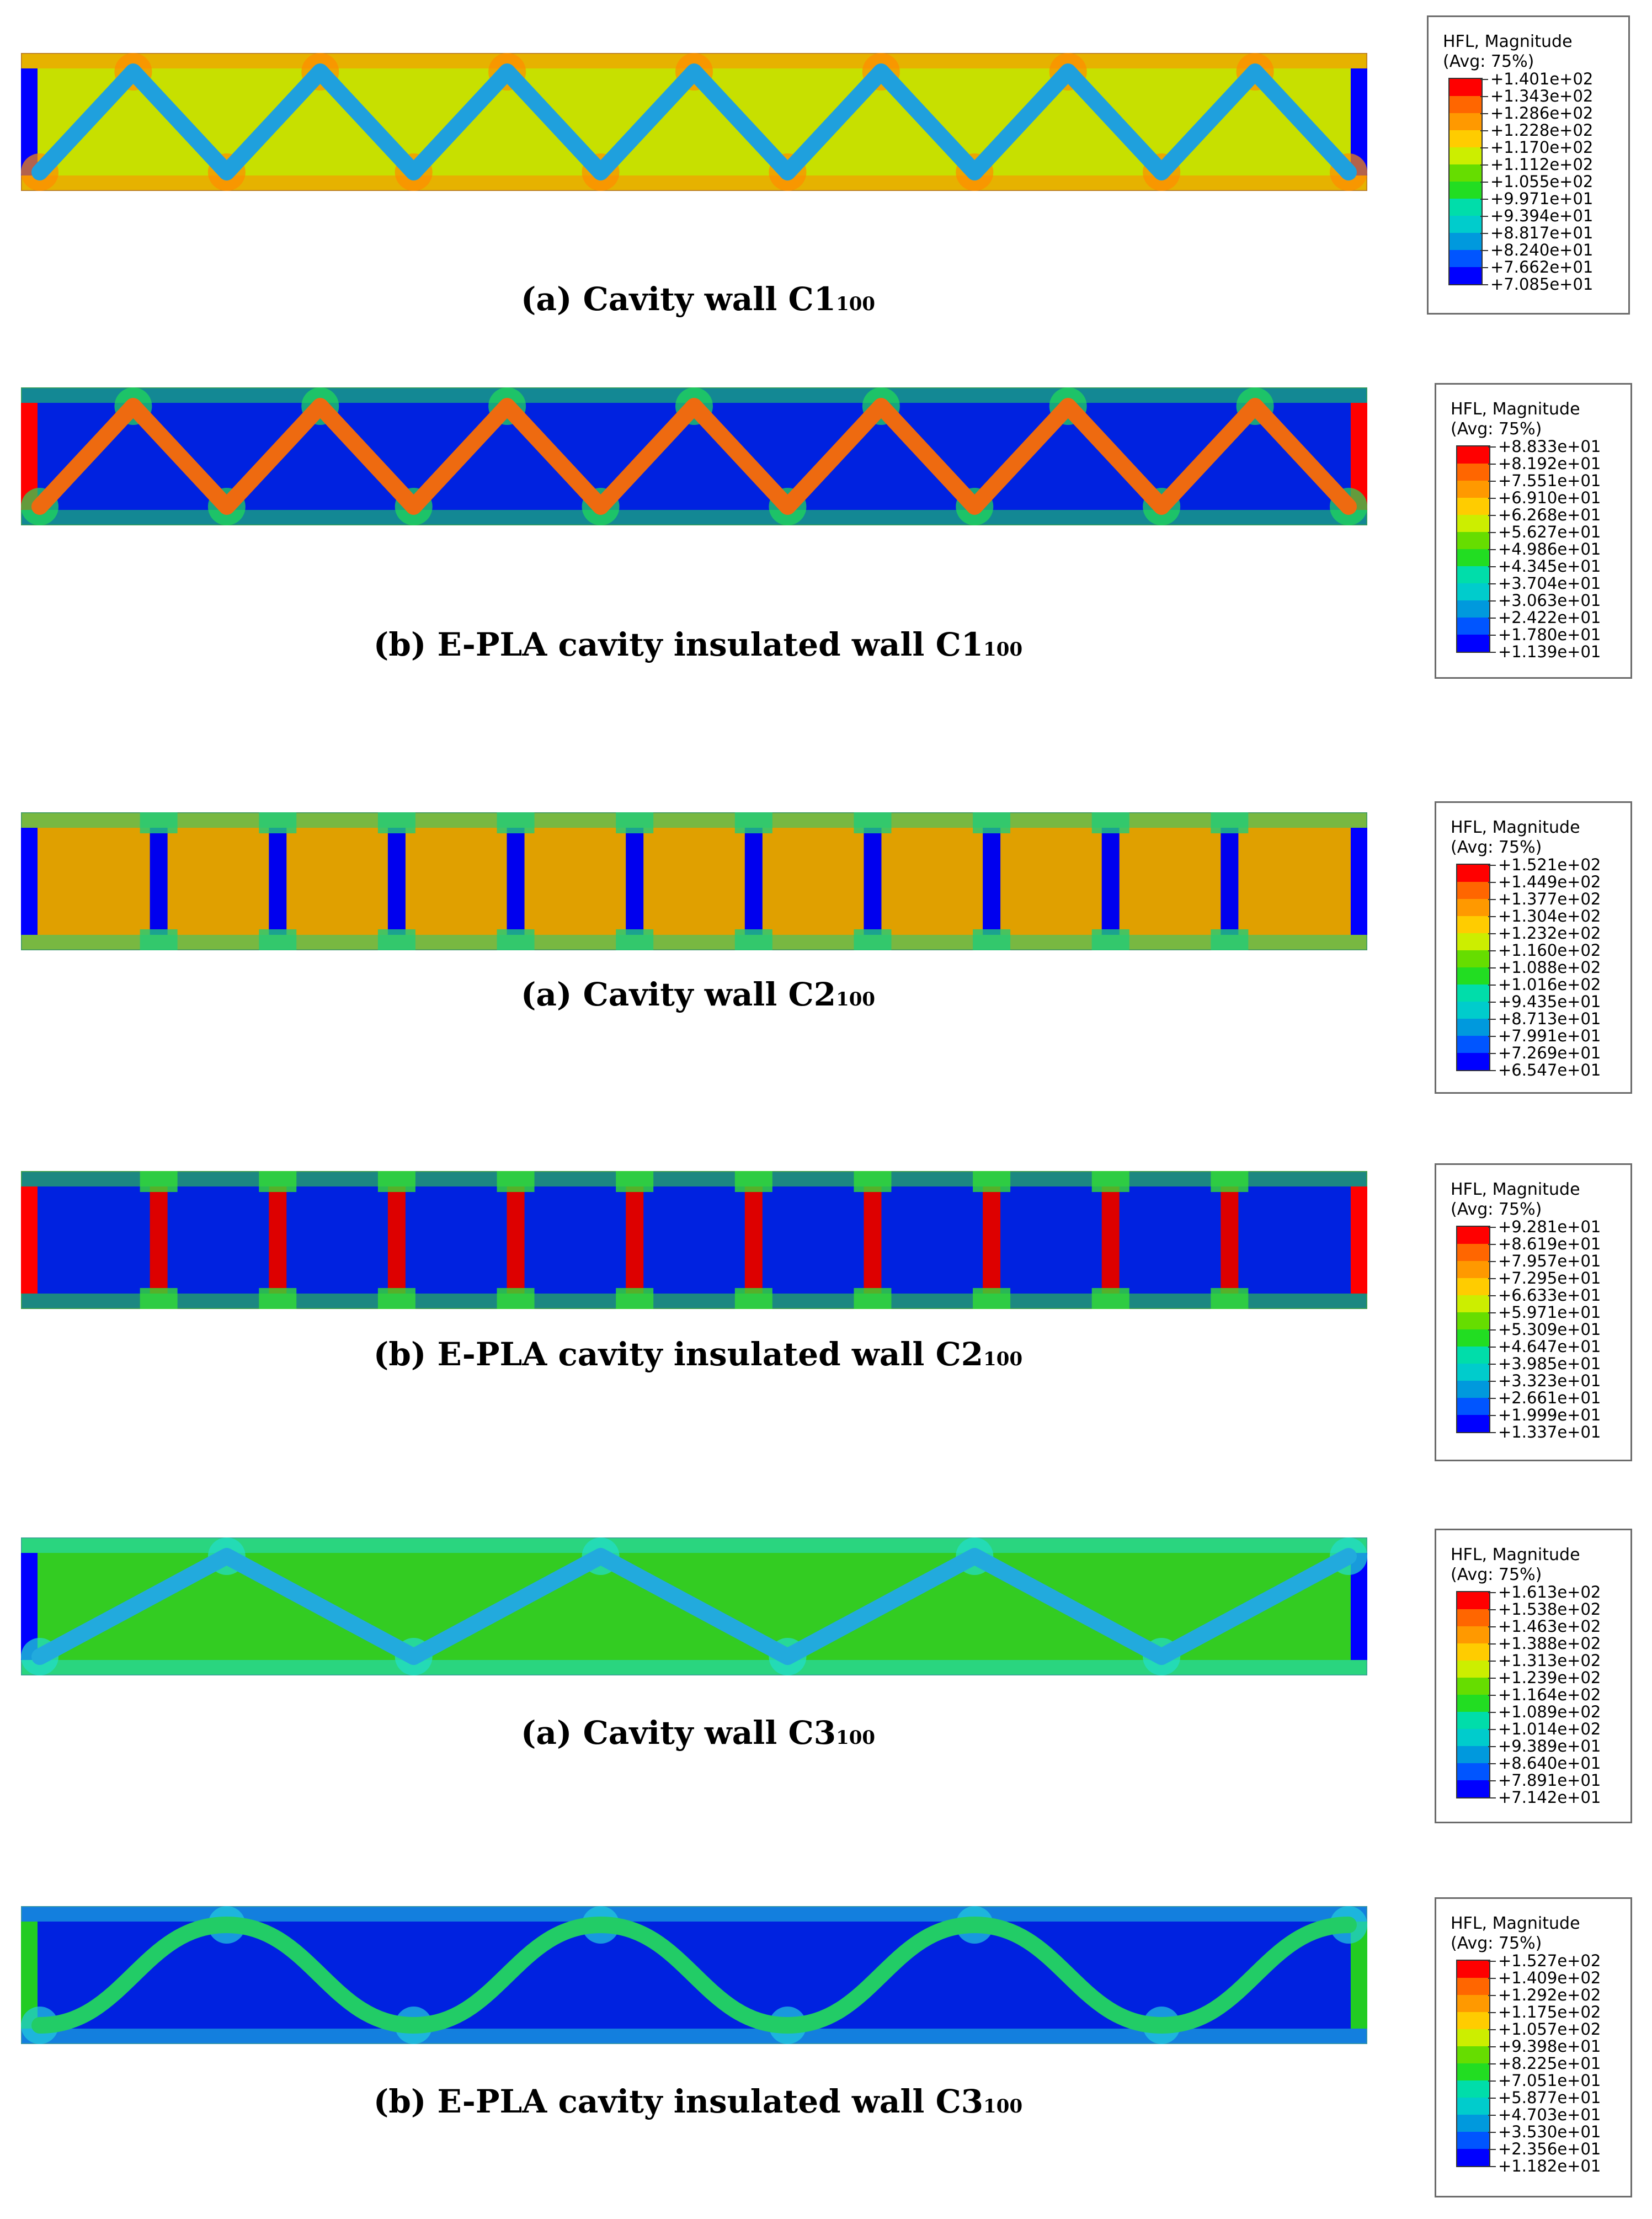 The image size is (1652, 2219). I want to click on heat-flux-contour-plot, so click(694, 1240).